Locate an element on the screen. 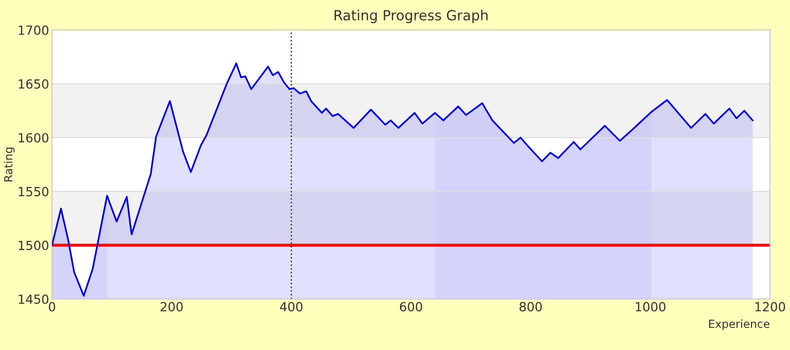 This screenshot has height=350, width=790. x-tick-label: 800 is located at coordinates (531, 307).